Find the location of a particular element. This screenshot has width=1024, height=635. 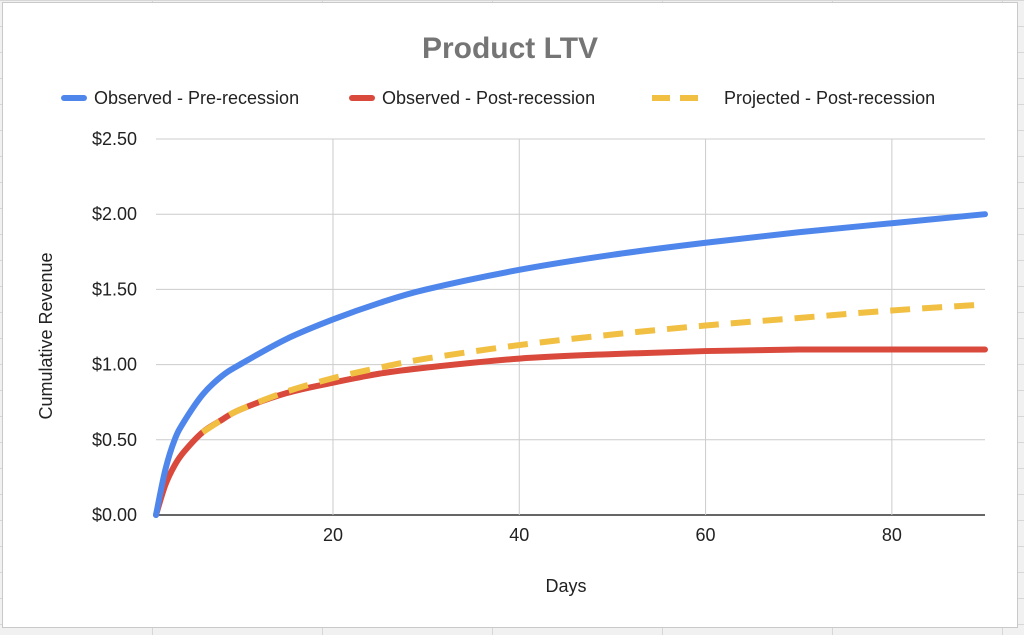

legend-label: Projected - Post-recession is located at coordinates (829, 98).